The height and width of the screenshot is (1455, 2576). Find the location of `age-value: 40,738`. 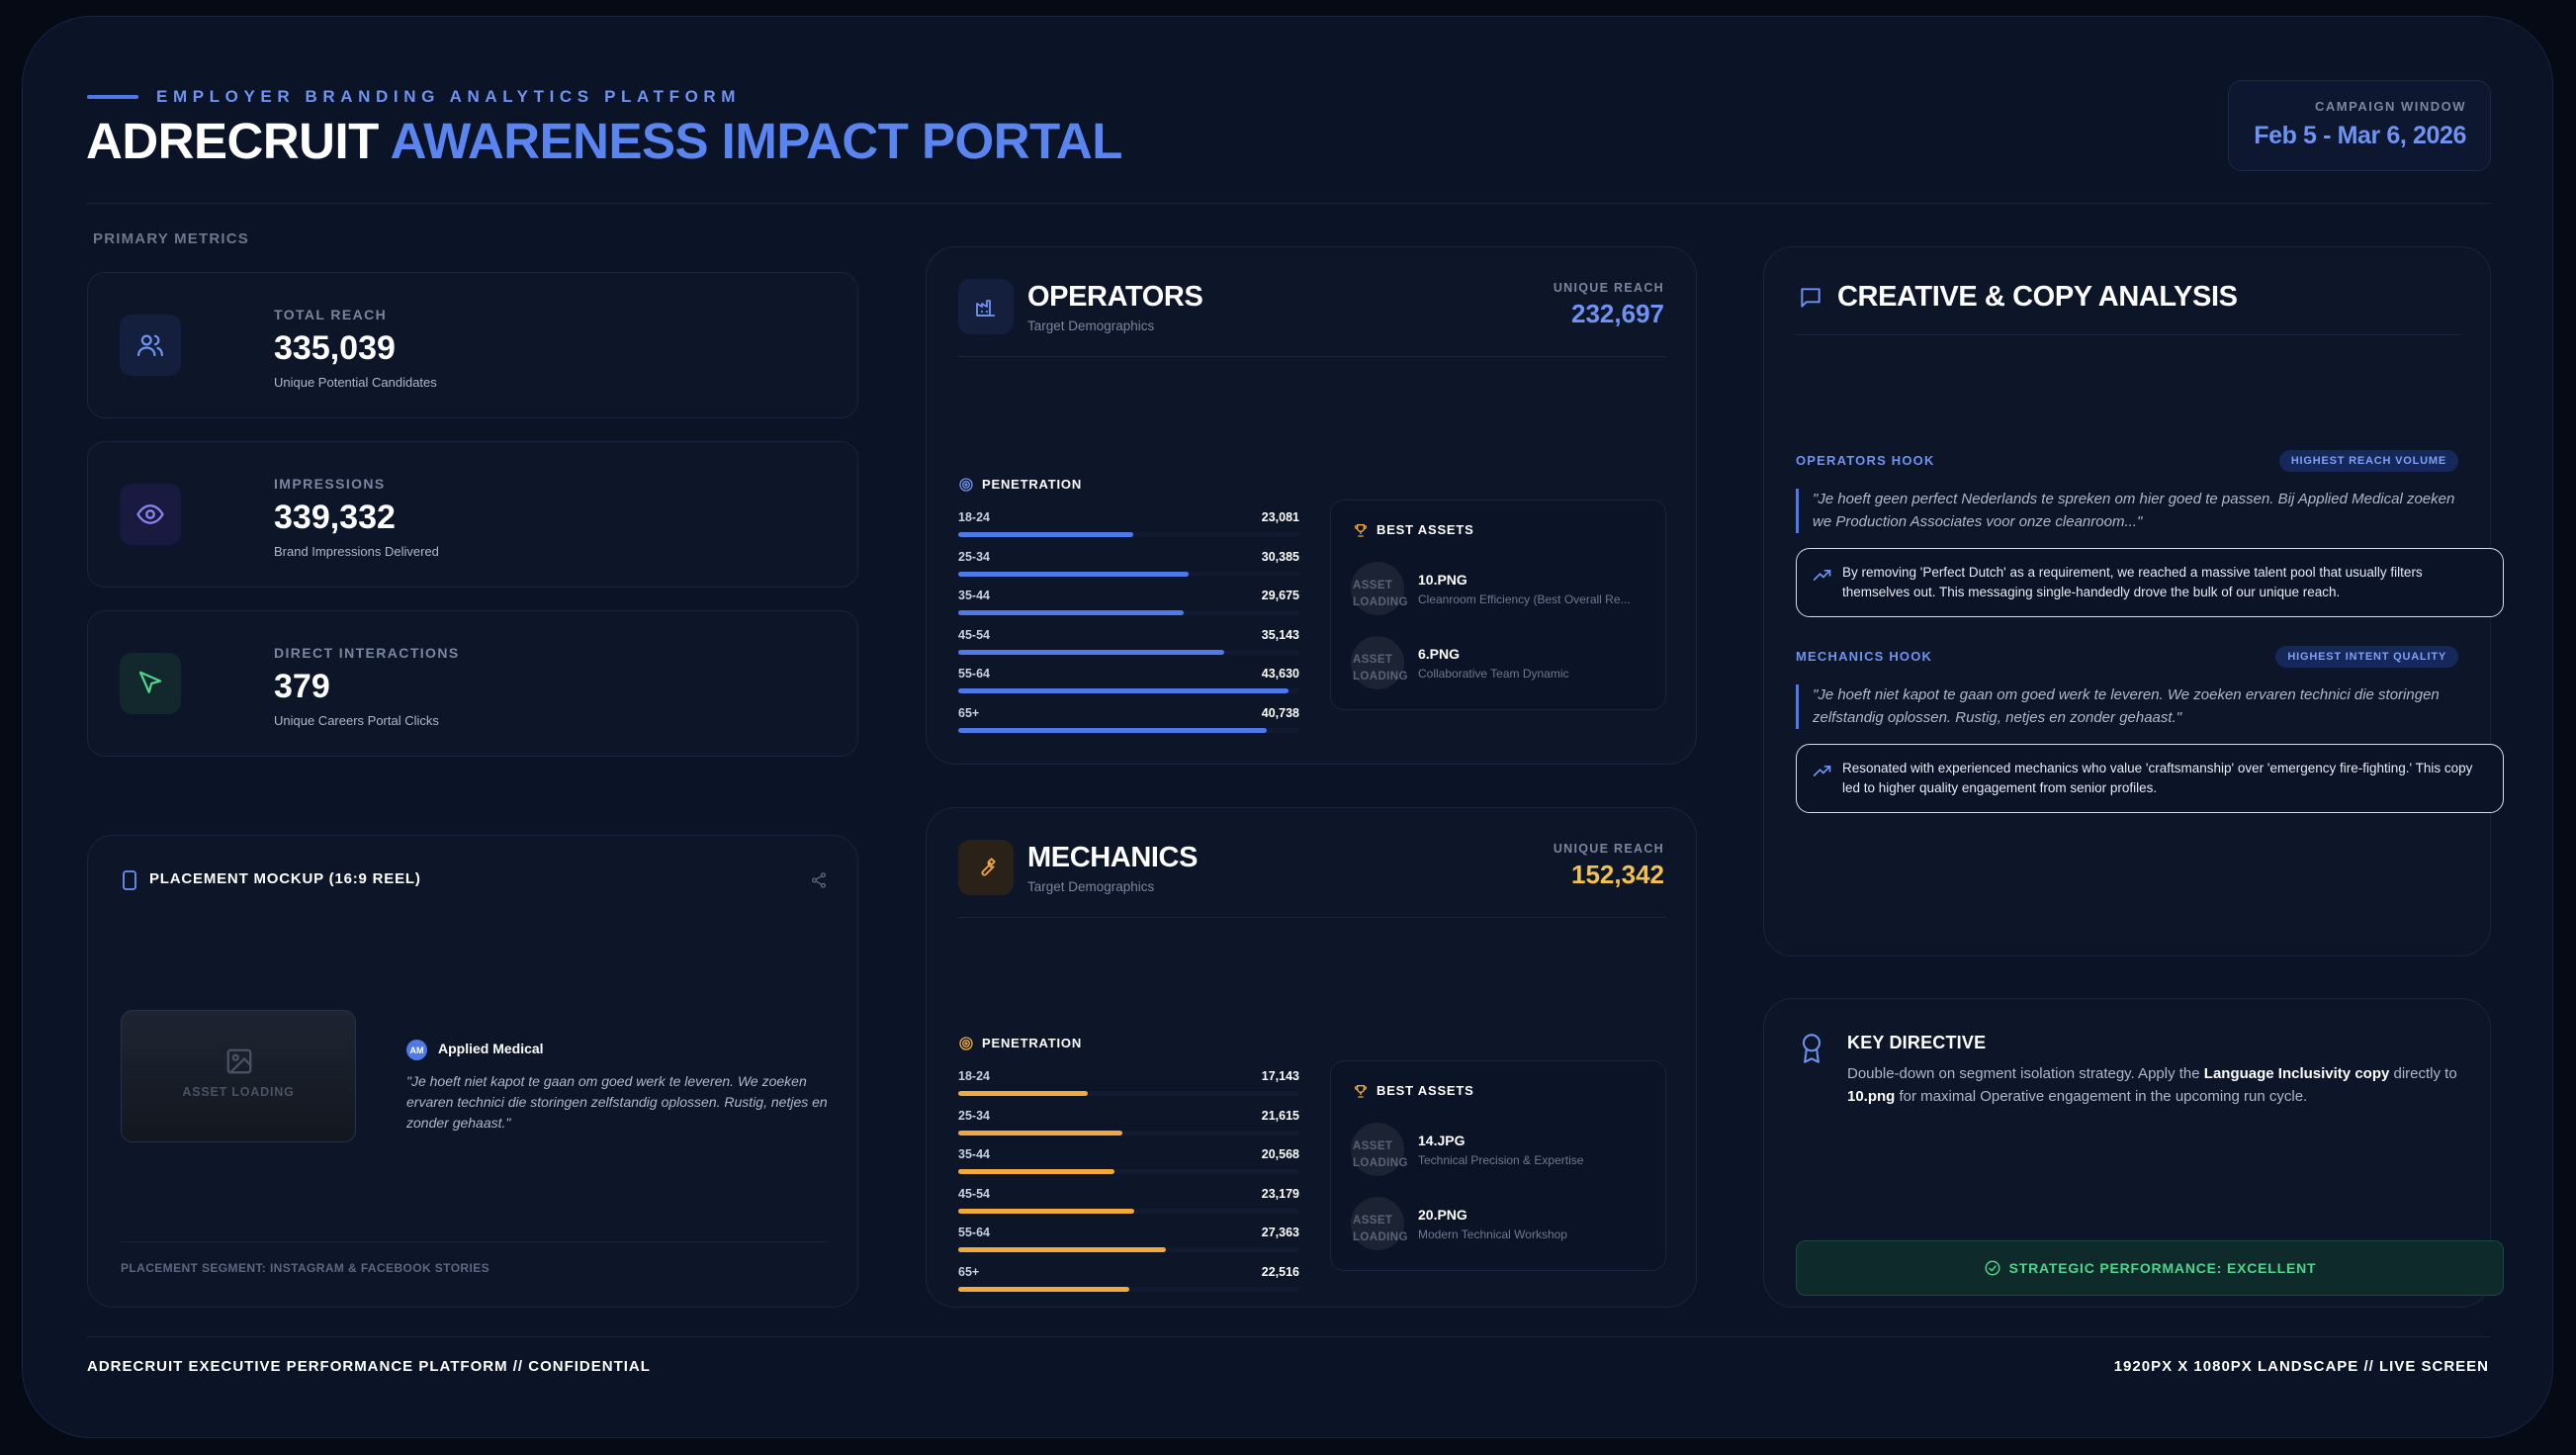

age-value: 40,738 is located at coordinates (1280, 712).